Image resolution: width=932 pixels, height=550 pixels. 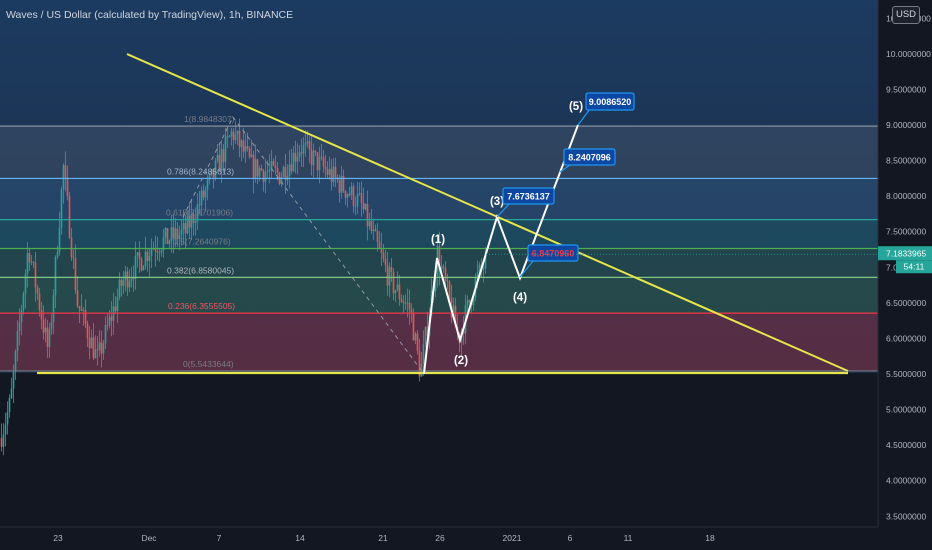 What do you see at coordinates (58, 538) in the screenshot?
I see `time-tick-label: 23` at bounding box center [58, 538].